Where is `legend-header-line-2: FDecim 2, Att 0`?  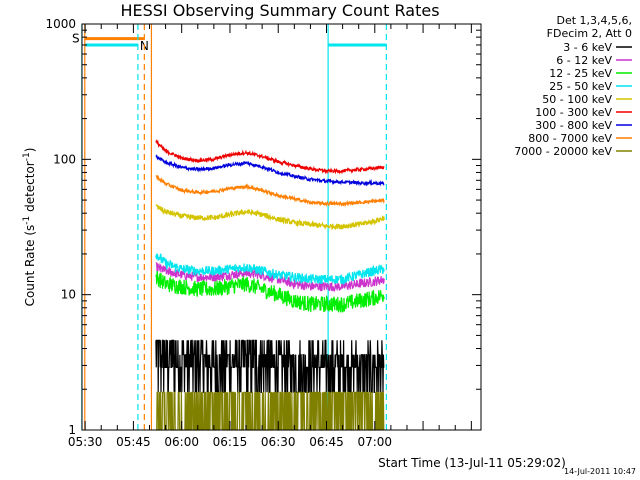
legend-header-line-2: FDecim 2, Att 0 is located at coordinates (589, 33).